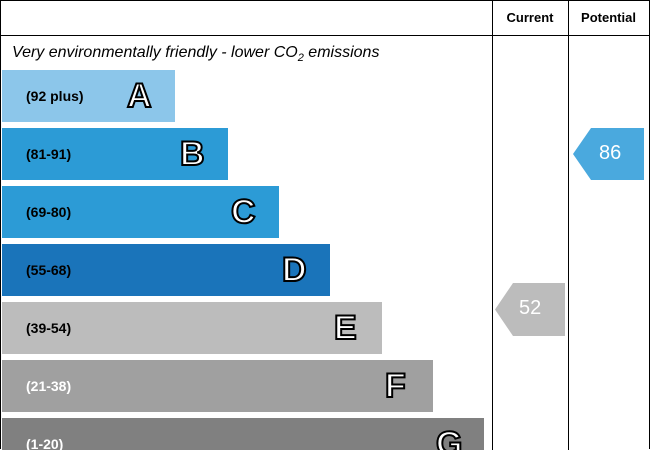 This screenshot has width=650, height=450. What do you see at coordinates (49, 212) in the screenshot?
I see `band-range: (69-80)` at bounding box center [49, 212].